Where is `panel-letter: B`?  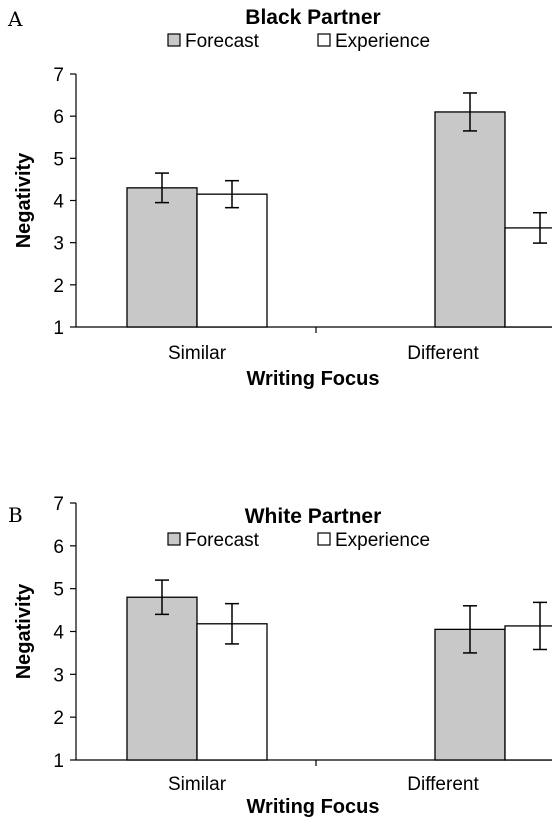 panel-letter: B is located at coordinates (15, 515).